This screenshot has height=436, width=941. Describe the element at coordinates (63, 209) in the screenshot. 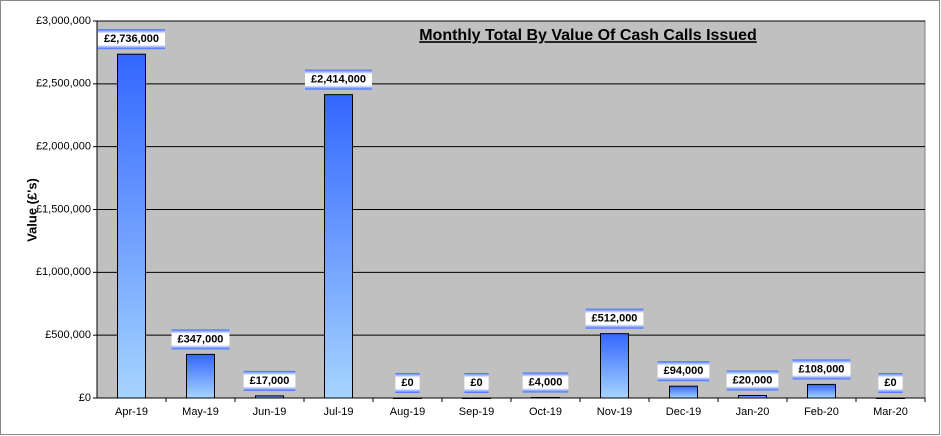

I see `y-tick-label: £1,500,000` at that location.